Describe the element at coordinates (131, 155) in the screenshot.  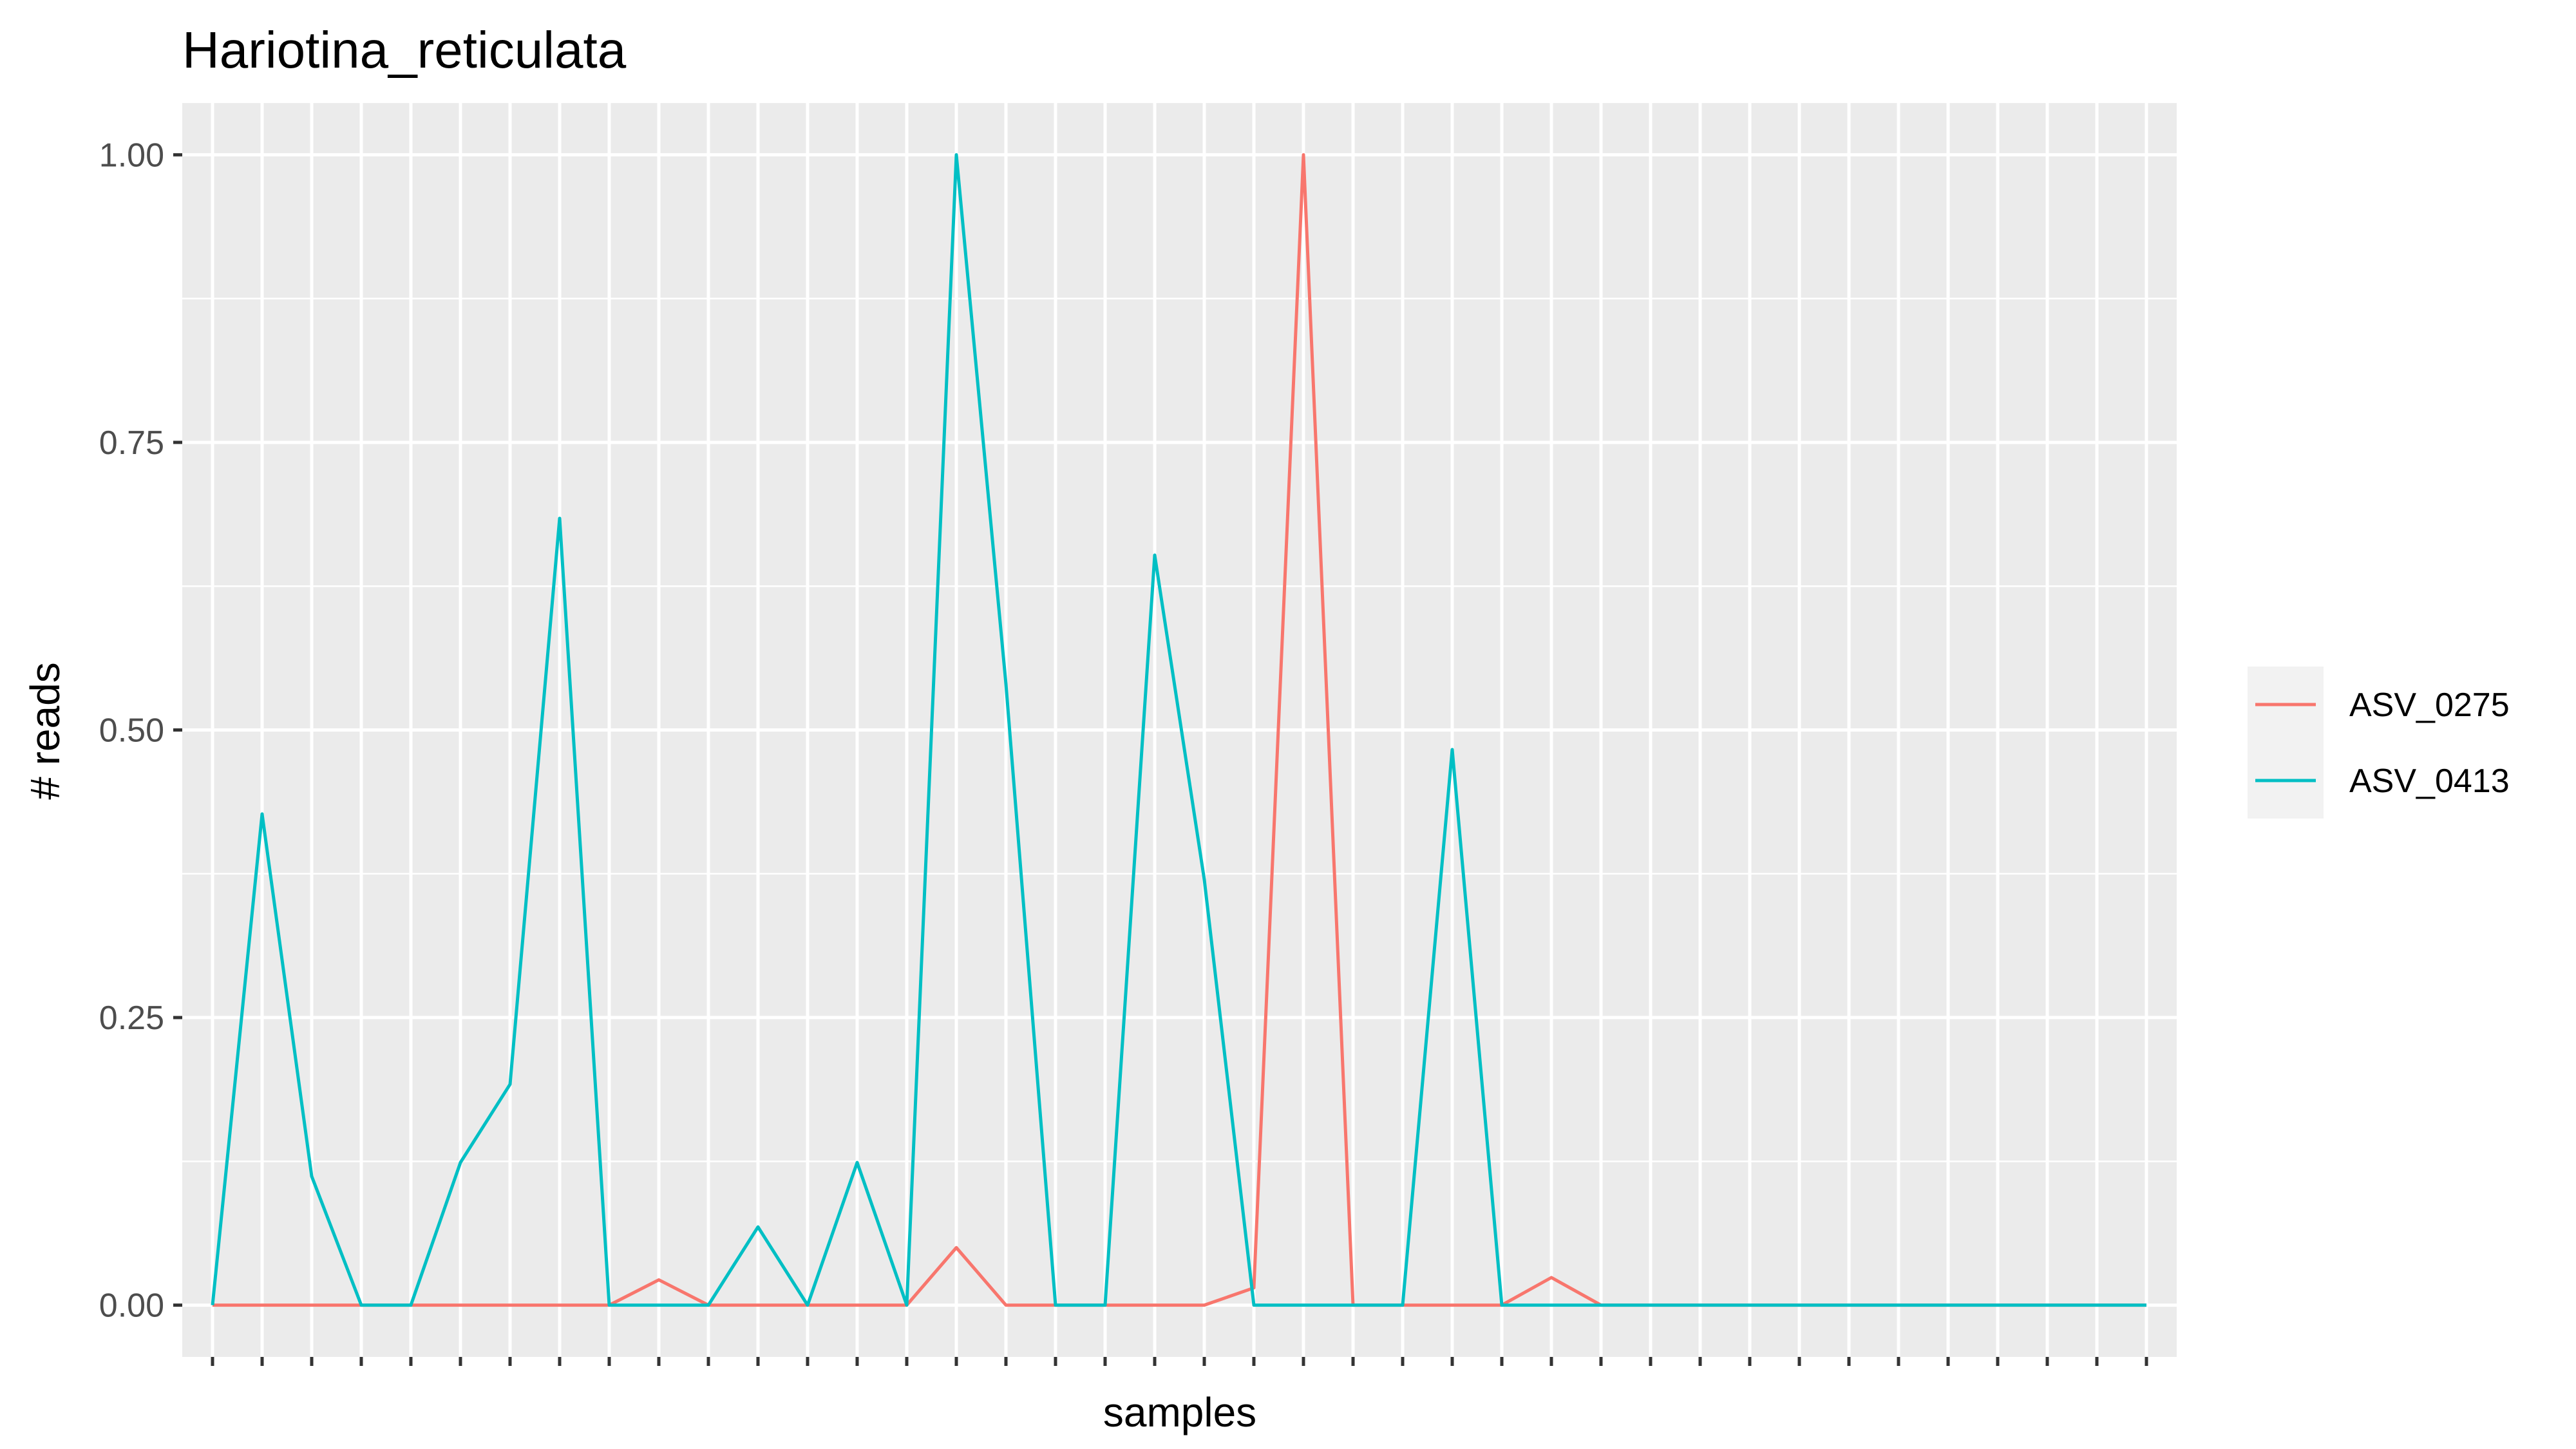
I see `y-tick-label: 1.00` at that location.